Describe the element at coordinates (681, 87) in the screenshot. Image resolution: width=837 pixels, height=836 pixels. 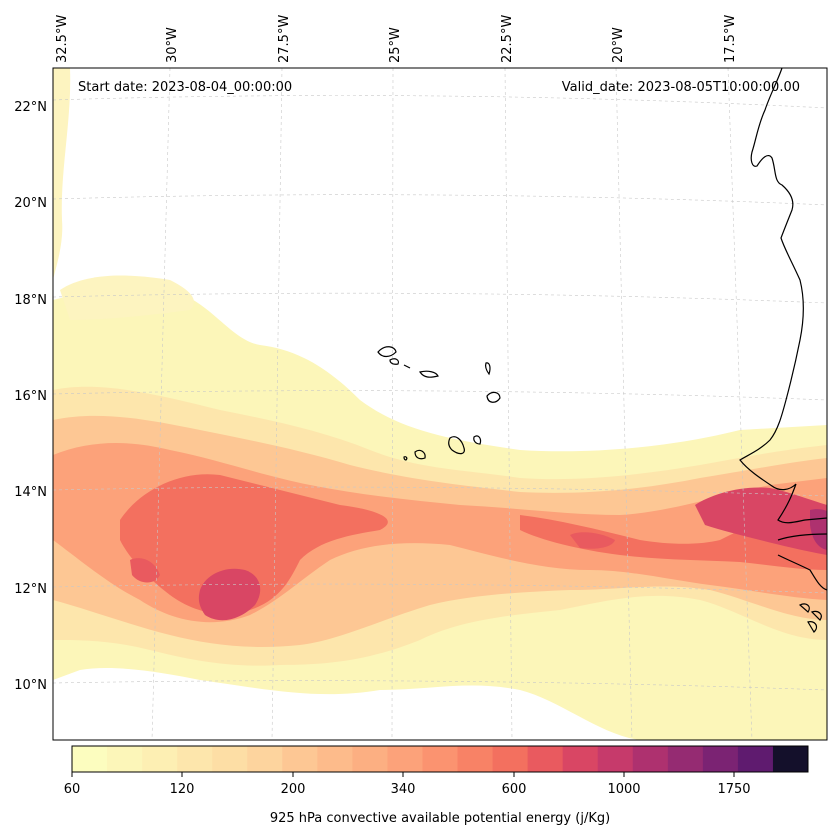
I see `valid-date-label: Valid_date: 2023-08-05T10:00:00.00` at that location.